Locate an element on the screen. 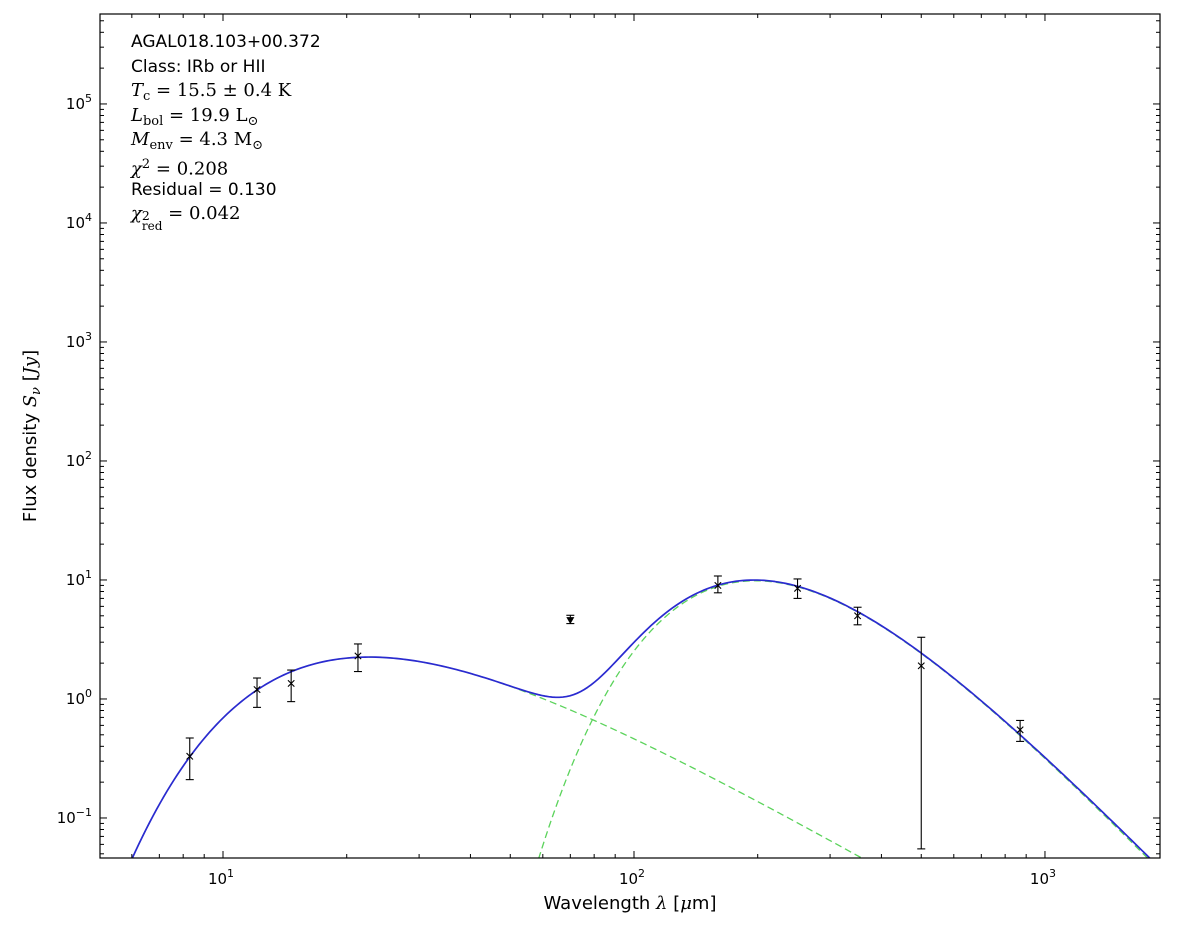 The image size is (1200, 933). y-tick-labels: 10⁻¹ 10⁰ 10¹ 10² 10³ 10⁴ 10⁵ is located at coordinates (74, 459).